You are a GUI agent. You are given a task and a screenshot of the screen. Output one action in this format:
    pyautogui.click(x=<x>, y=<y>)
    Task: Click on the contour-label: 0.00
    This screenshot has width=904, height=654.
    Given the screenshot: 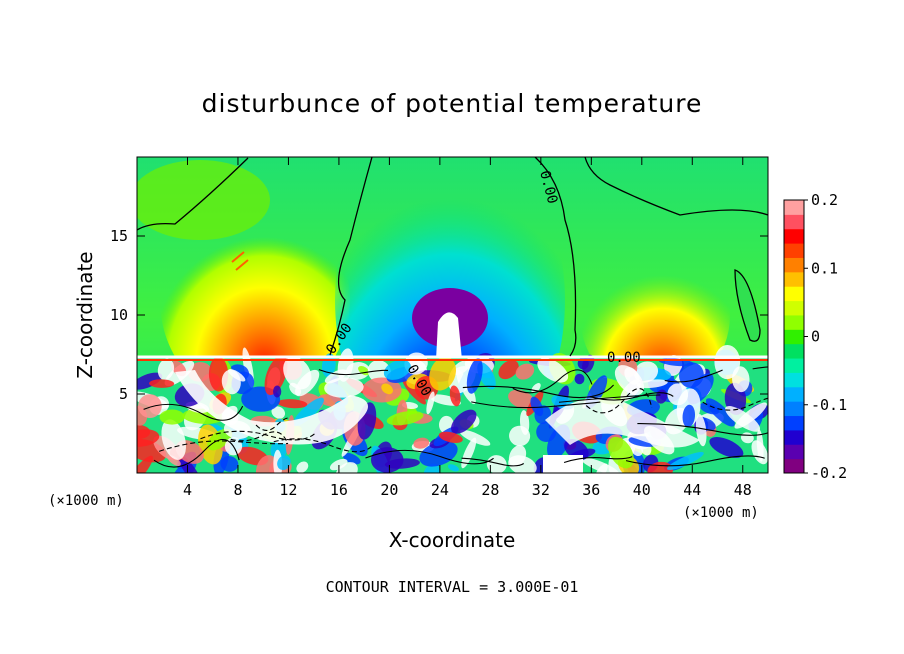 What is the action you would take?
    pyautogui.click(x=624, y=358)
    